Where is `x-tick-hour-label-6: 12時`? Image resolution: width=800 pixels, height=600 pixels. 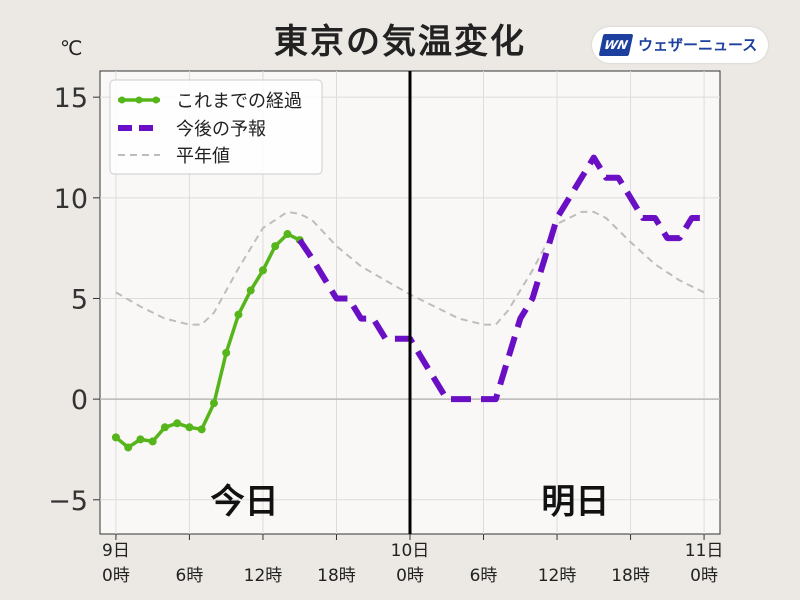
x-tick-hour-label-6: 12時 is located at coordinates (557, 576).